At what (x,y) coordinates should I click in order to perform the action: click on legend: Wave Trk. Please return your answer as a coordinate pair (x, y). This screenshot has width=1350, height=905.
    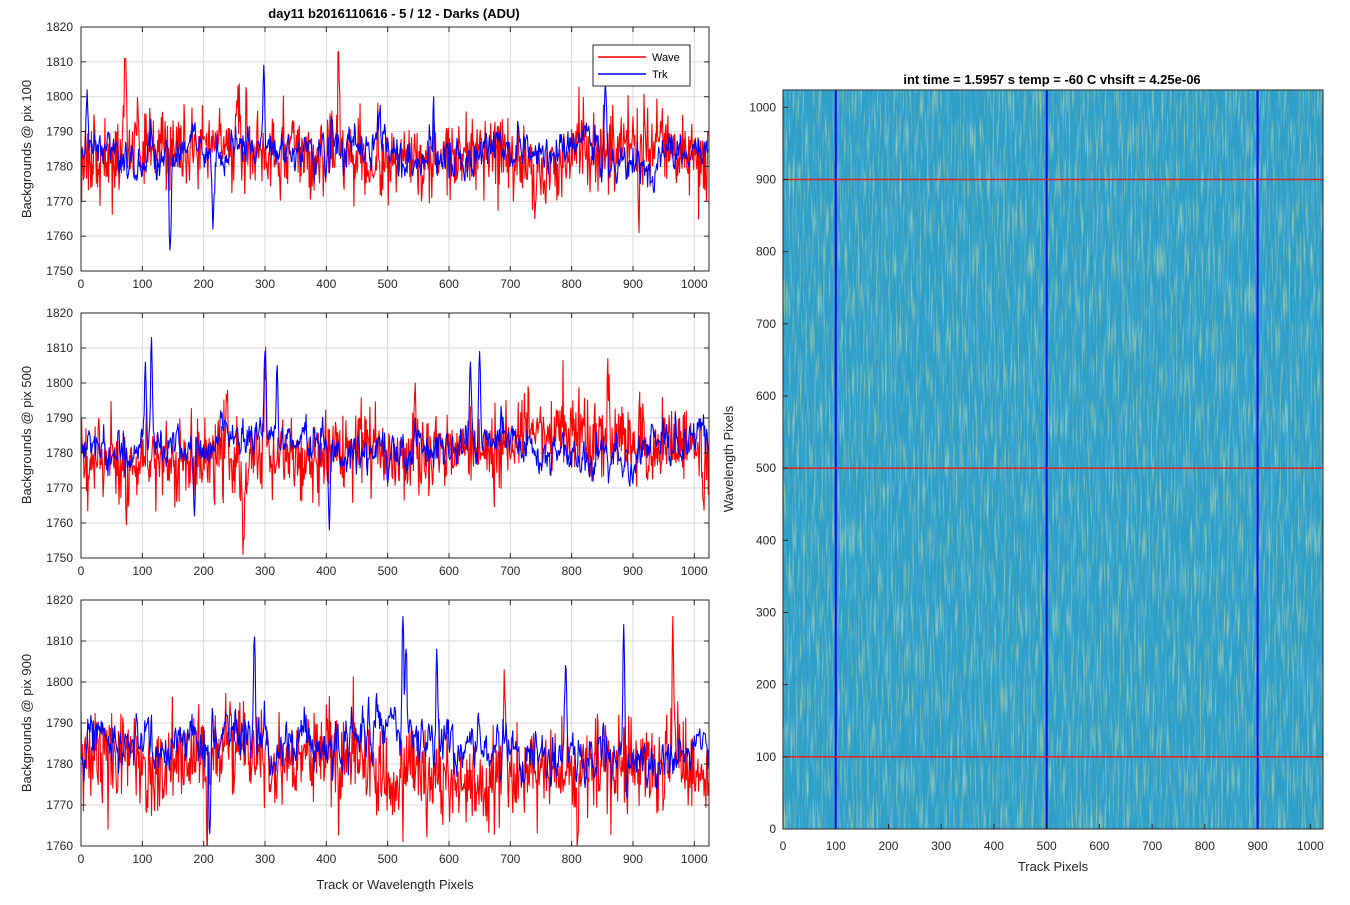
    Looking at the image, I should click on (641, 65).